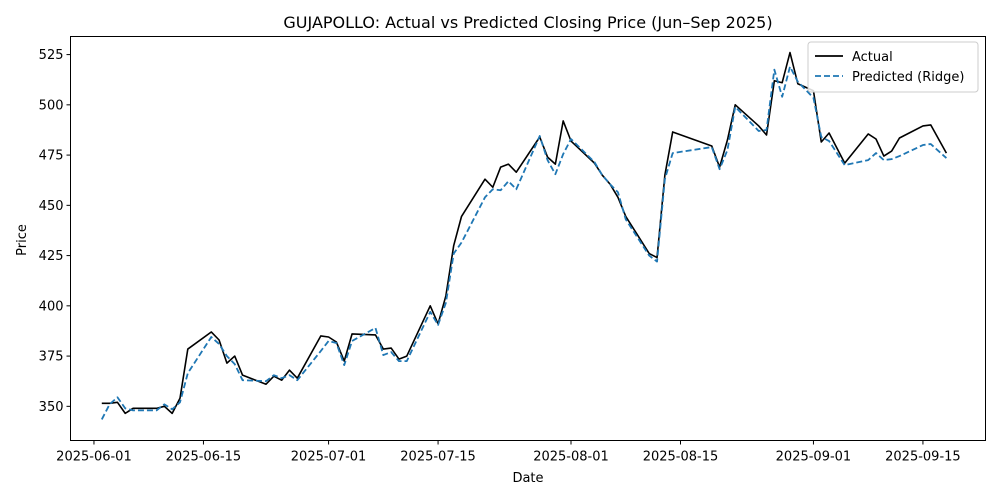 Image resolution: width=1000 pixels, height=504 pixels. I want to click on x-axis-label: Date, so click(527, 478).